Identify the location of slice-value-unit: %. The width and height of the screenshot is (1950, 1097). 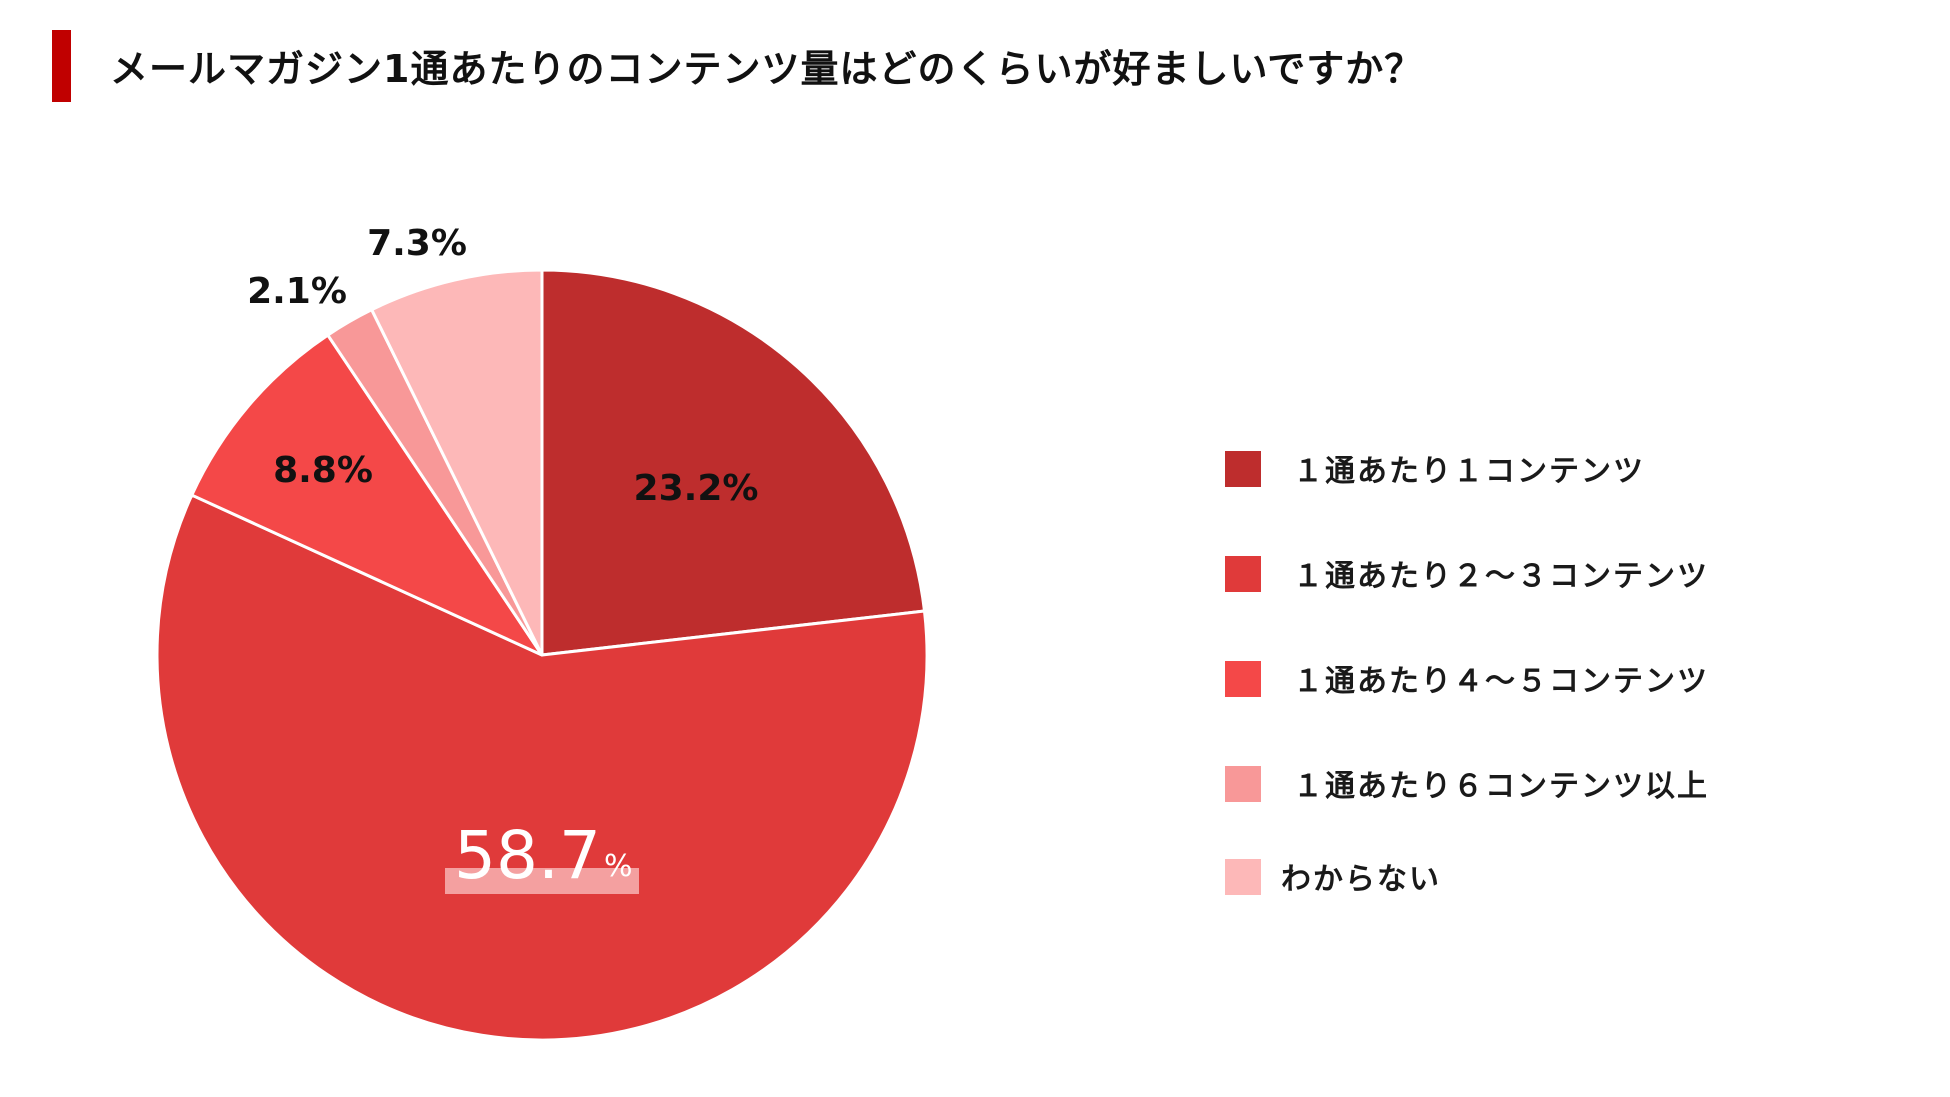
(618, 866).